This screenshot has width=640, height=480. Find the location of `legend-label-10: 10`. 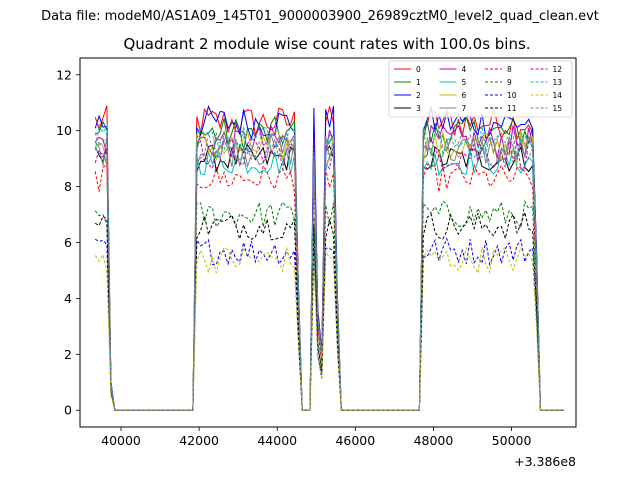

legend-label-10: 10 is located at coordinates (512, 95).